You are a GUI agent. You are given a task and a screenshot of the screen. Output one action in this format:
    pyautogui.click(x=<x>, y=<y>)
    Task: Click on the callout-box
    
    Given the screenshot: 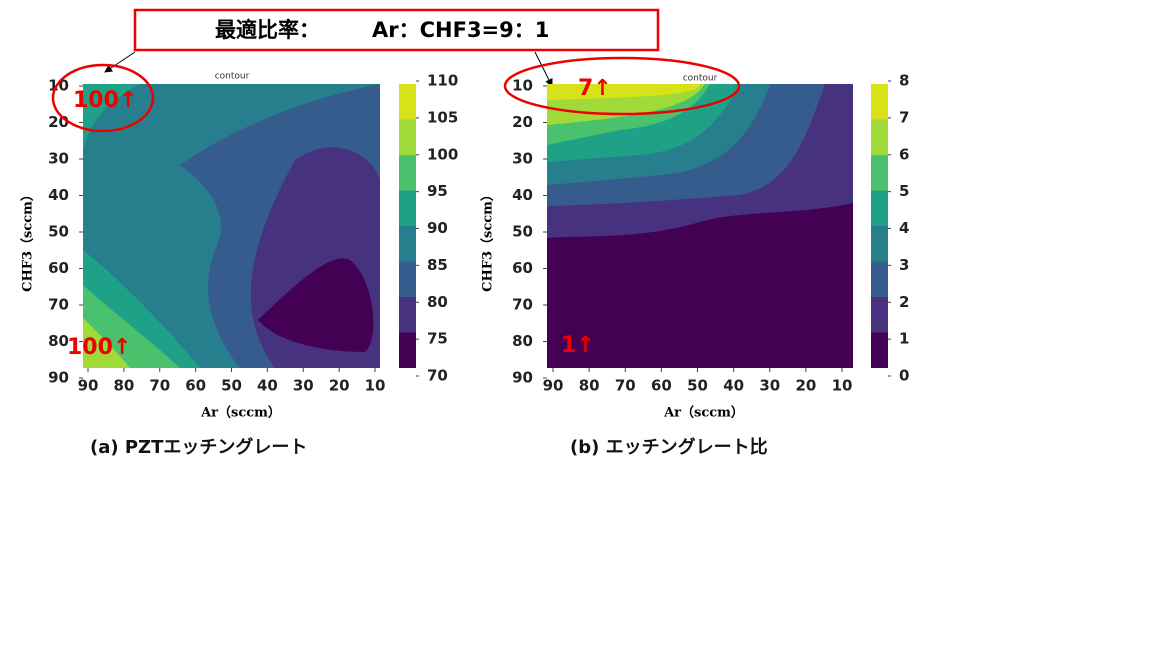 What is the action you would take?
    pyautogui.click(x=396, y=30)
    